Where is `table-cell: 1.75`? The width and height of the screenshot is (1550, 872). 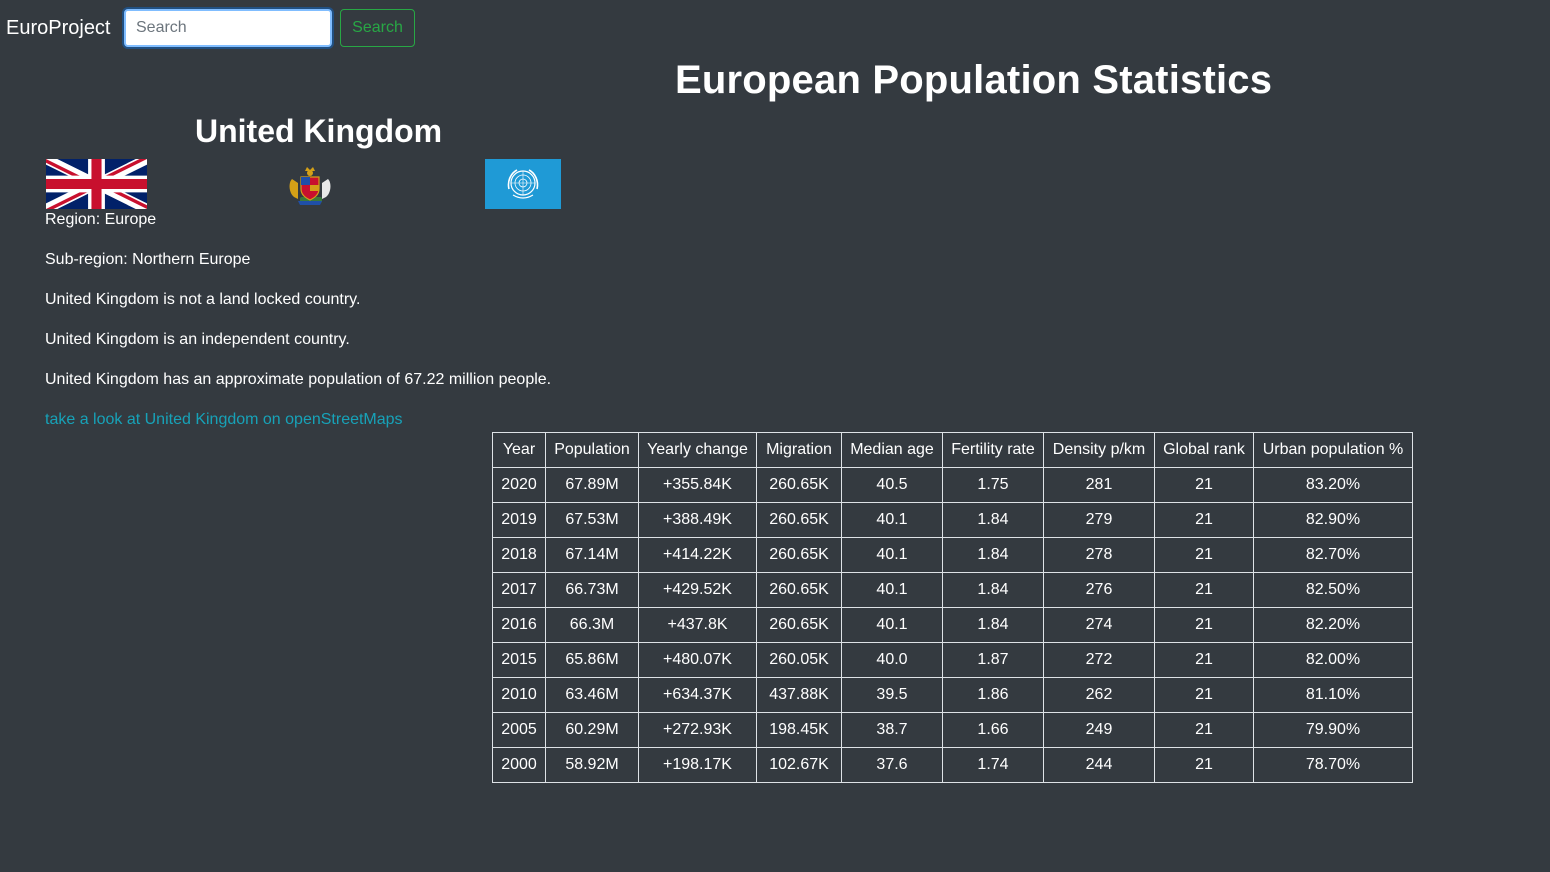
table-cell: 1.75 is located at coordinates (993, 485).